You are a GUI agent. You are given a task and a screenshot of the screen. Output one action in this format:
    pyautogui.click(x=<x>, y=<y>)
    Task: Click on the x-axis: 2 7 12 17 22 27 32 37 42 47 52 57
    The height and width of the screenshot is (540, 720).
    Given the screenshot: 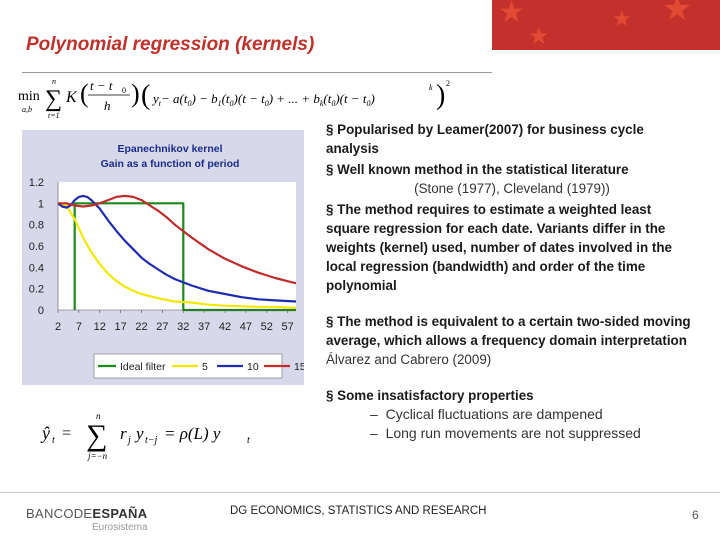 What is the action you would take?
    pyautogui.click(x=174, y=321)
    